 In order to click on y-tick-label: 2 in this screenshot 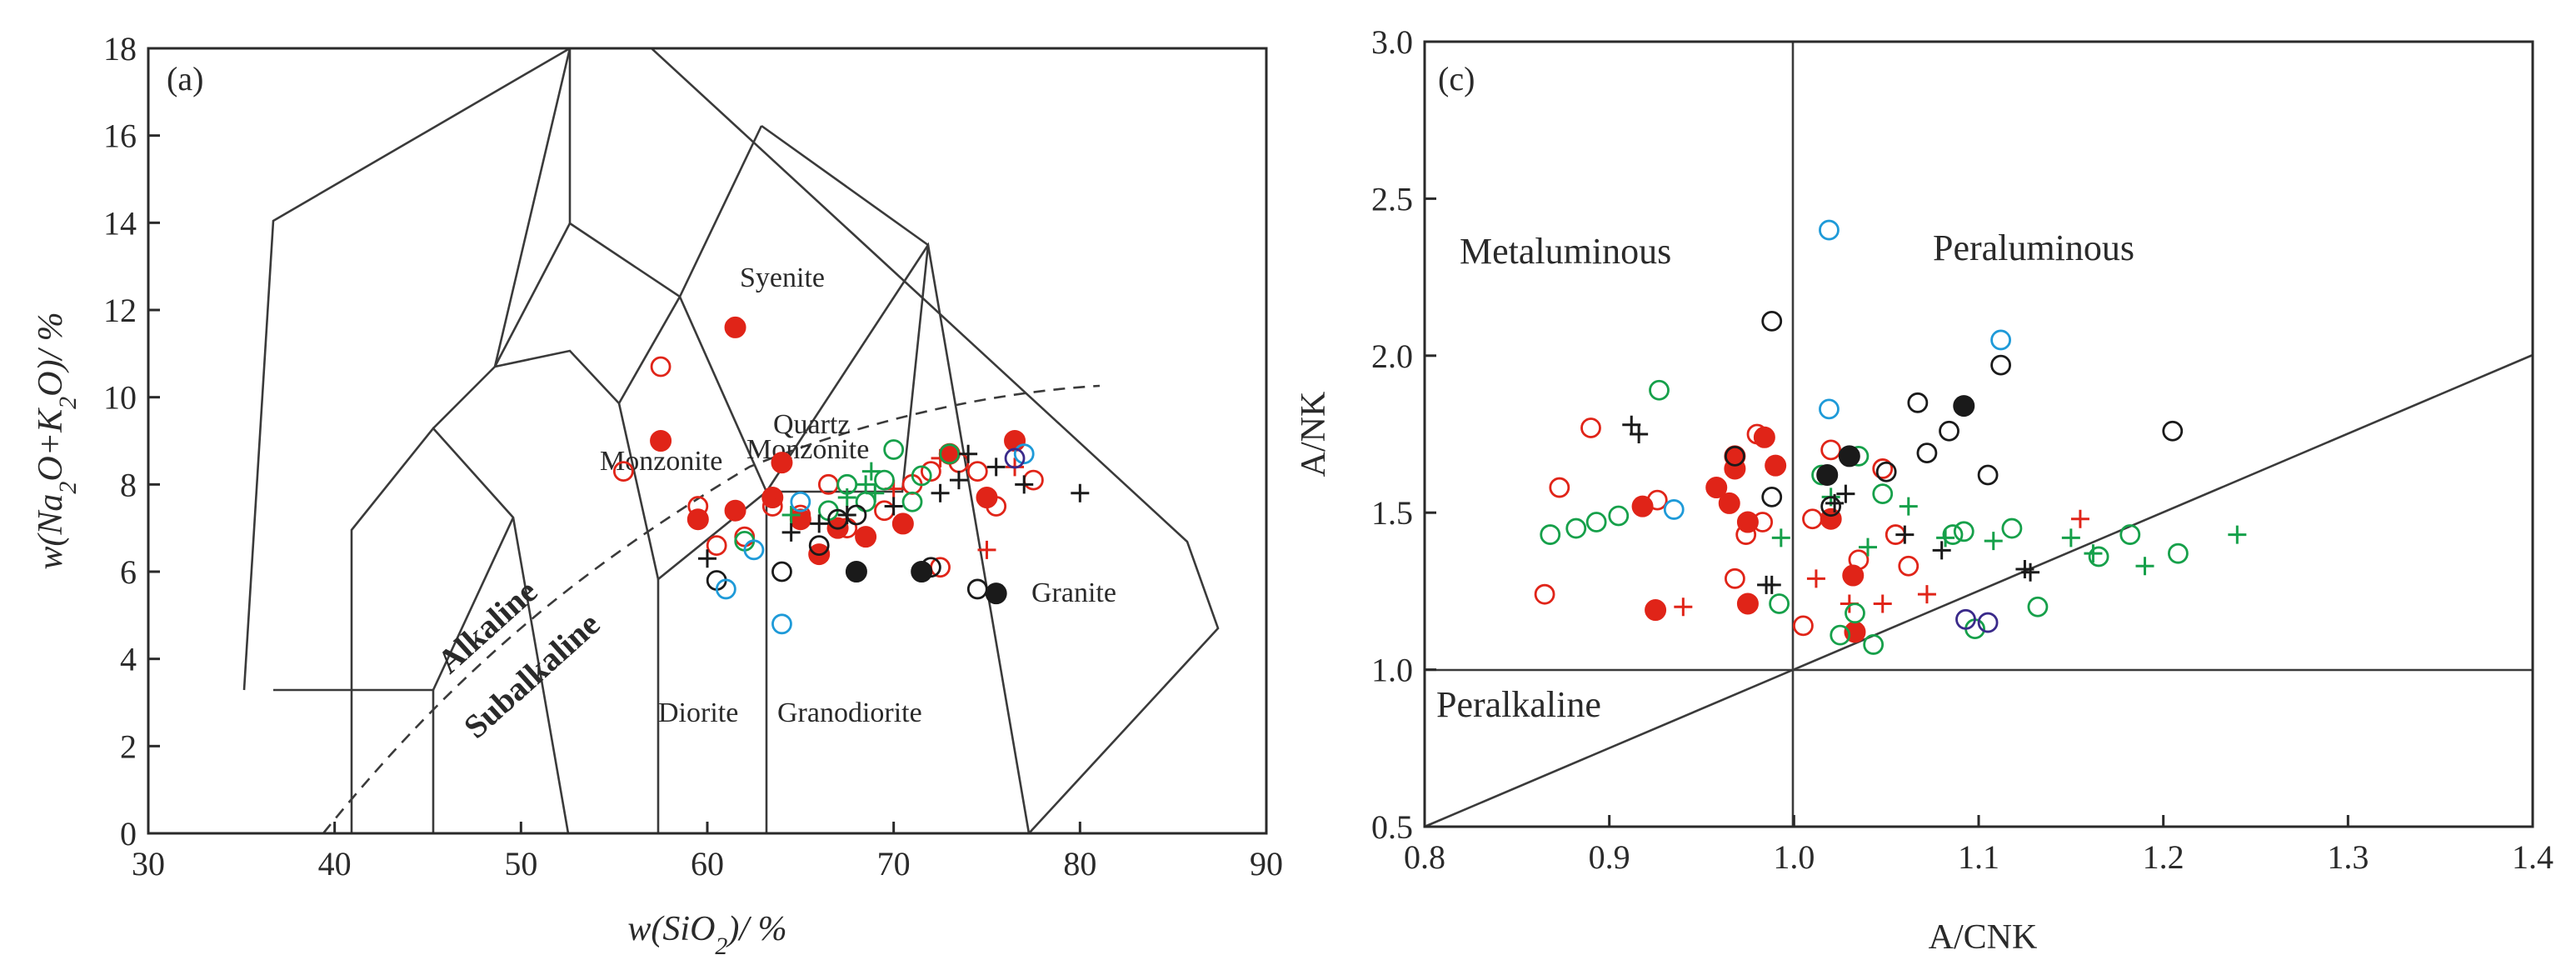, I will do `click(128, 746)`.